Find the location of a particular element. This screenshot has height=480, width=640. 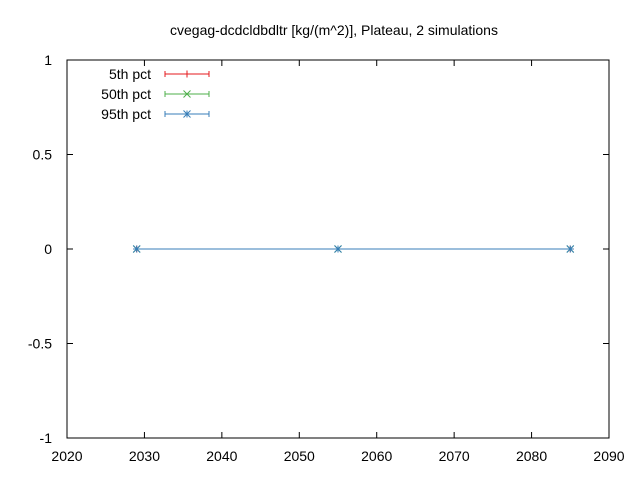

legend: 5th pct 50th pct 95th pct is located at coordinates (155, 94).